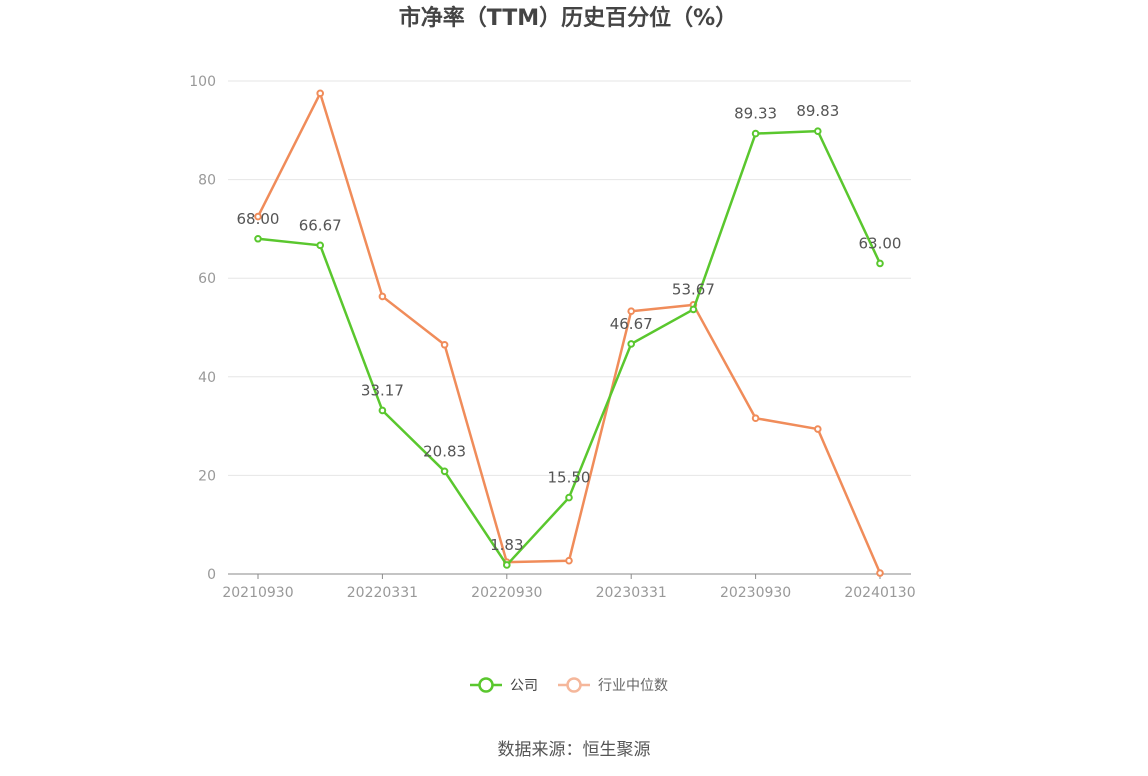 The width and height of the screenshot is (1148, 776). Describe the element at coordinates (444, 451) in the screenshot. I see `data-label: 20.83` at that location.